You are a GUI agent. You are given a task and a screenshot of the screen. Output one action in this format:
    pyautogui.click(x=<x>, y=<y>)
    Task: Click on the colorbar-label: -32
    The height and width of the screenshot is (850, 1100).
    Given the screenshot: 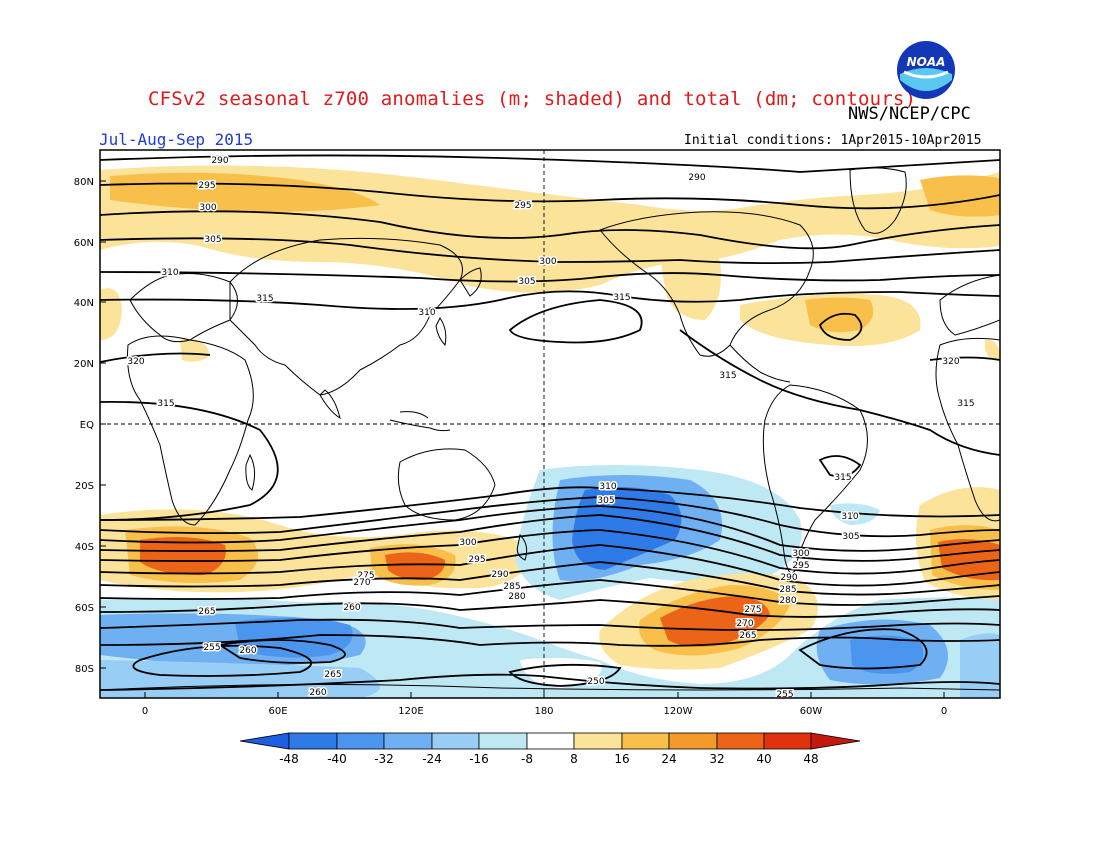 What is the action you would take?
    pyautogui.click(x=384, y=759)
    